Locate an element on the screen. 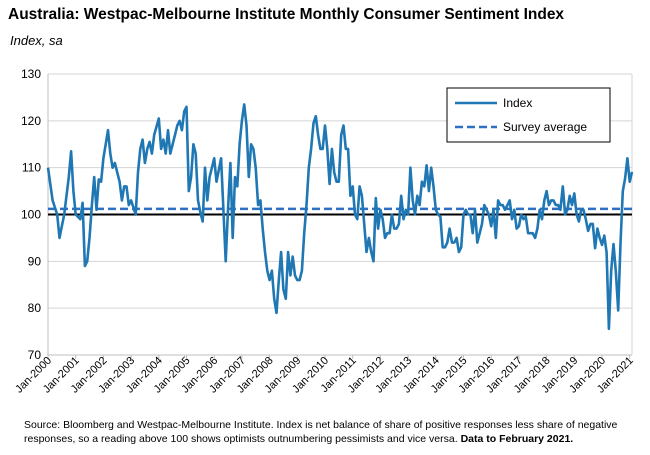 The width and height of the screenshot is (650, 455). y-tick-label: 100 is located at coordinates (31, 215).